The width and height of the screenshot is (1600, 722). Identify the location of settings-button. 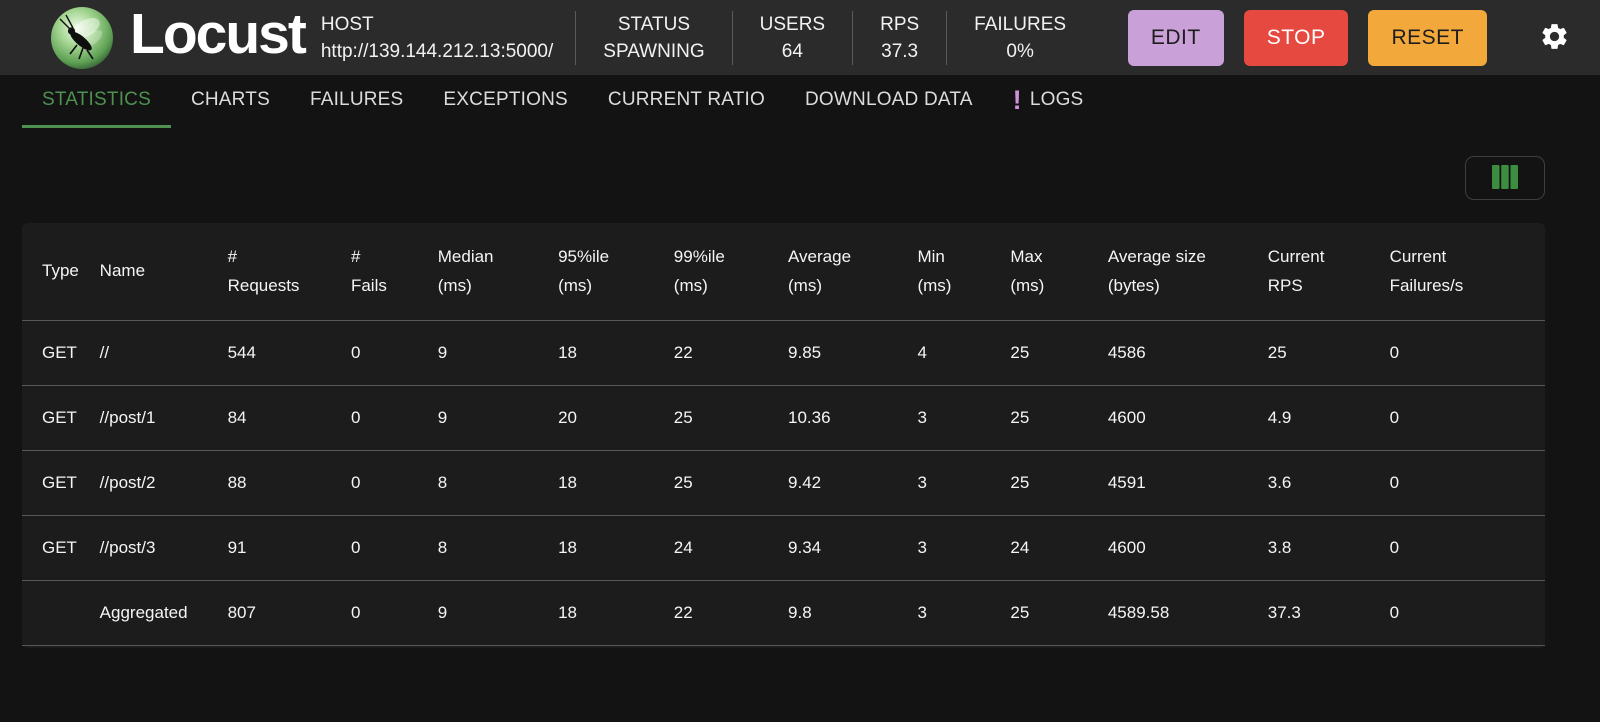
(1554, 38).